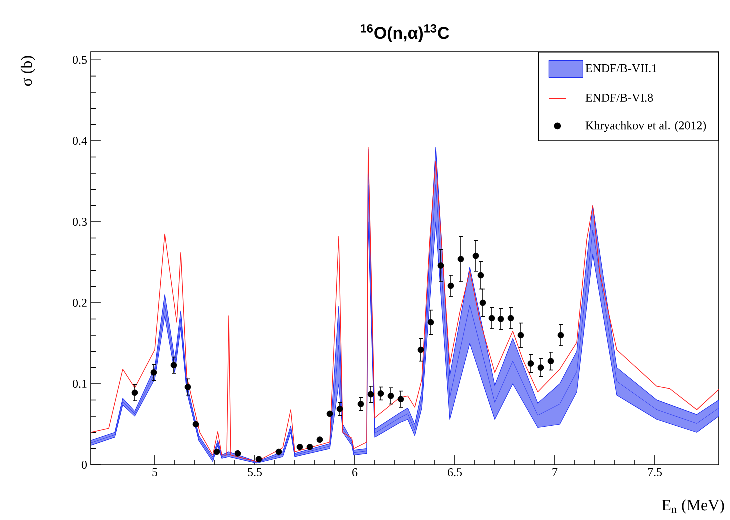 The height and width of the screenshot is (520, 730). I want to click on chart-title: $^{16}$O(n,α)$^{13}$C, so click(405, 33).